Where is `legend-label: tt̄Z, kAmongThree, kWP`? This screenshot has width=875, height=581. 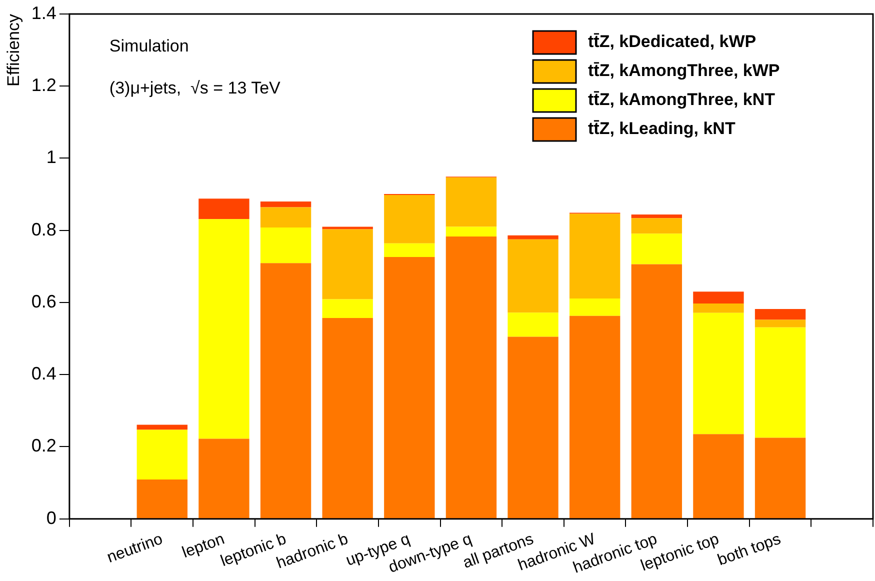
legend-label: tt̄Z, kAmongThree, kWP is located at coordinates (684, 70).